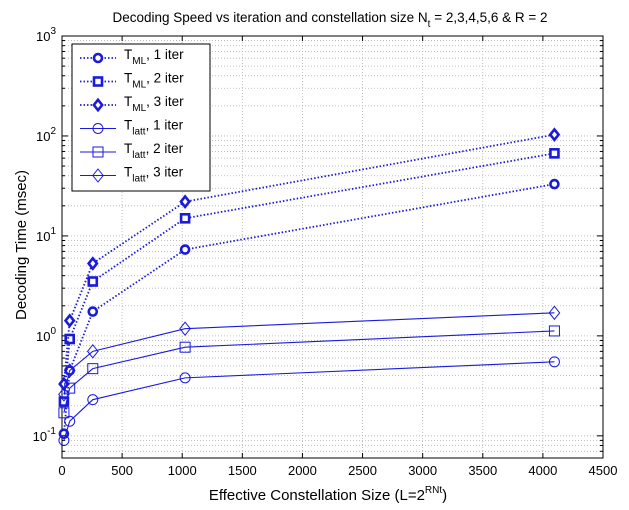 The width and height of the screenshot is (629, 510). I want to click on legend-box, so click(141, 117).